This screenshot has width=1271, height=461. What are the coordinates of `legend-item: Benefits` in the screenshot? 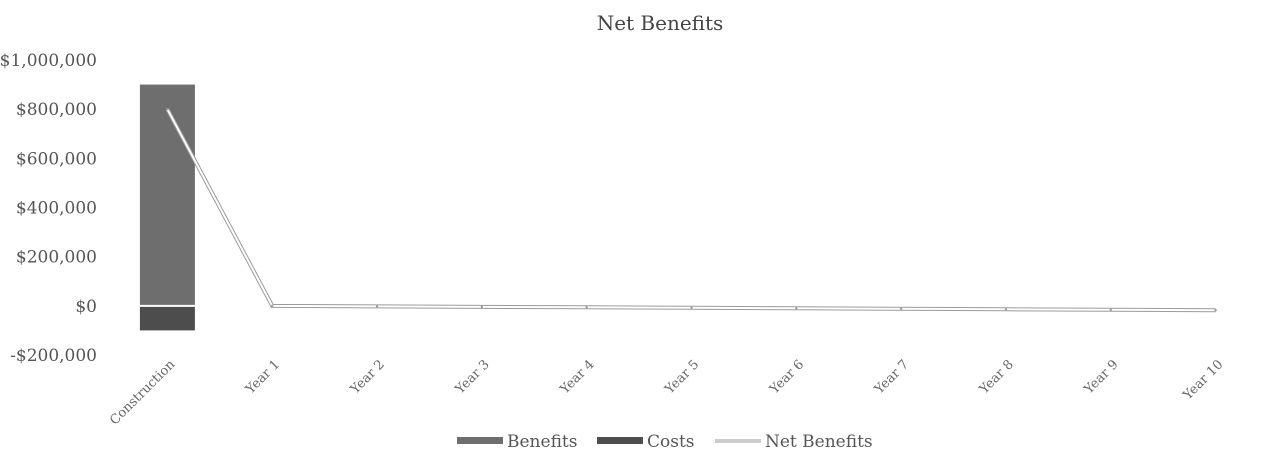 It's located at (517, 442).